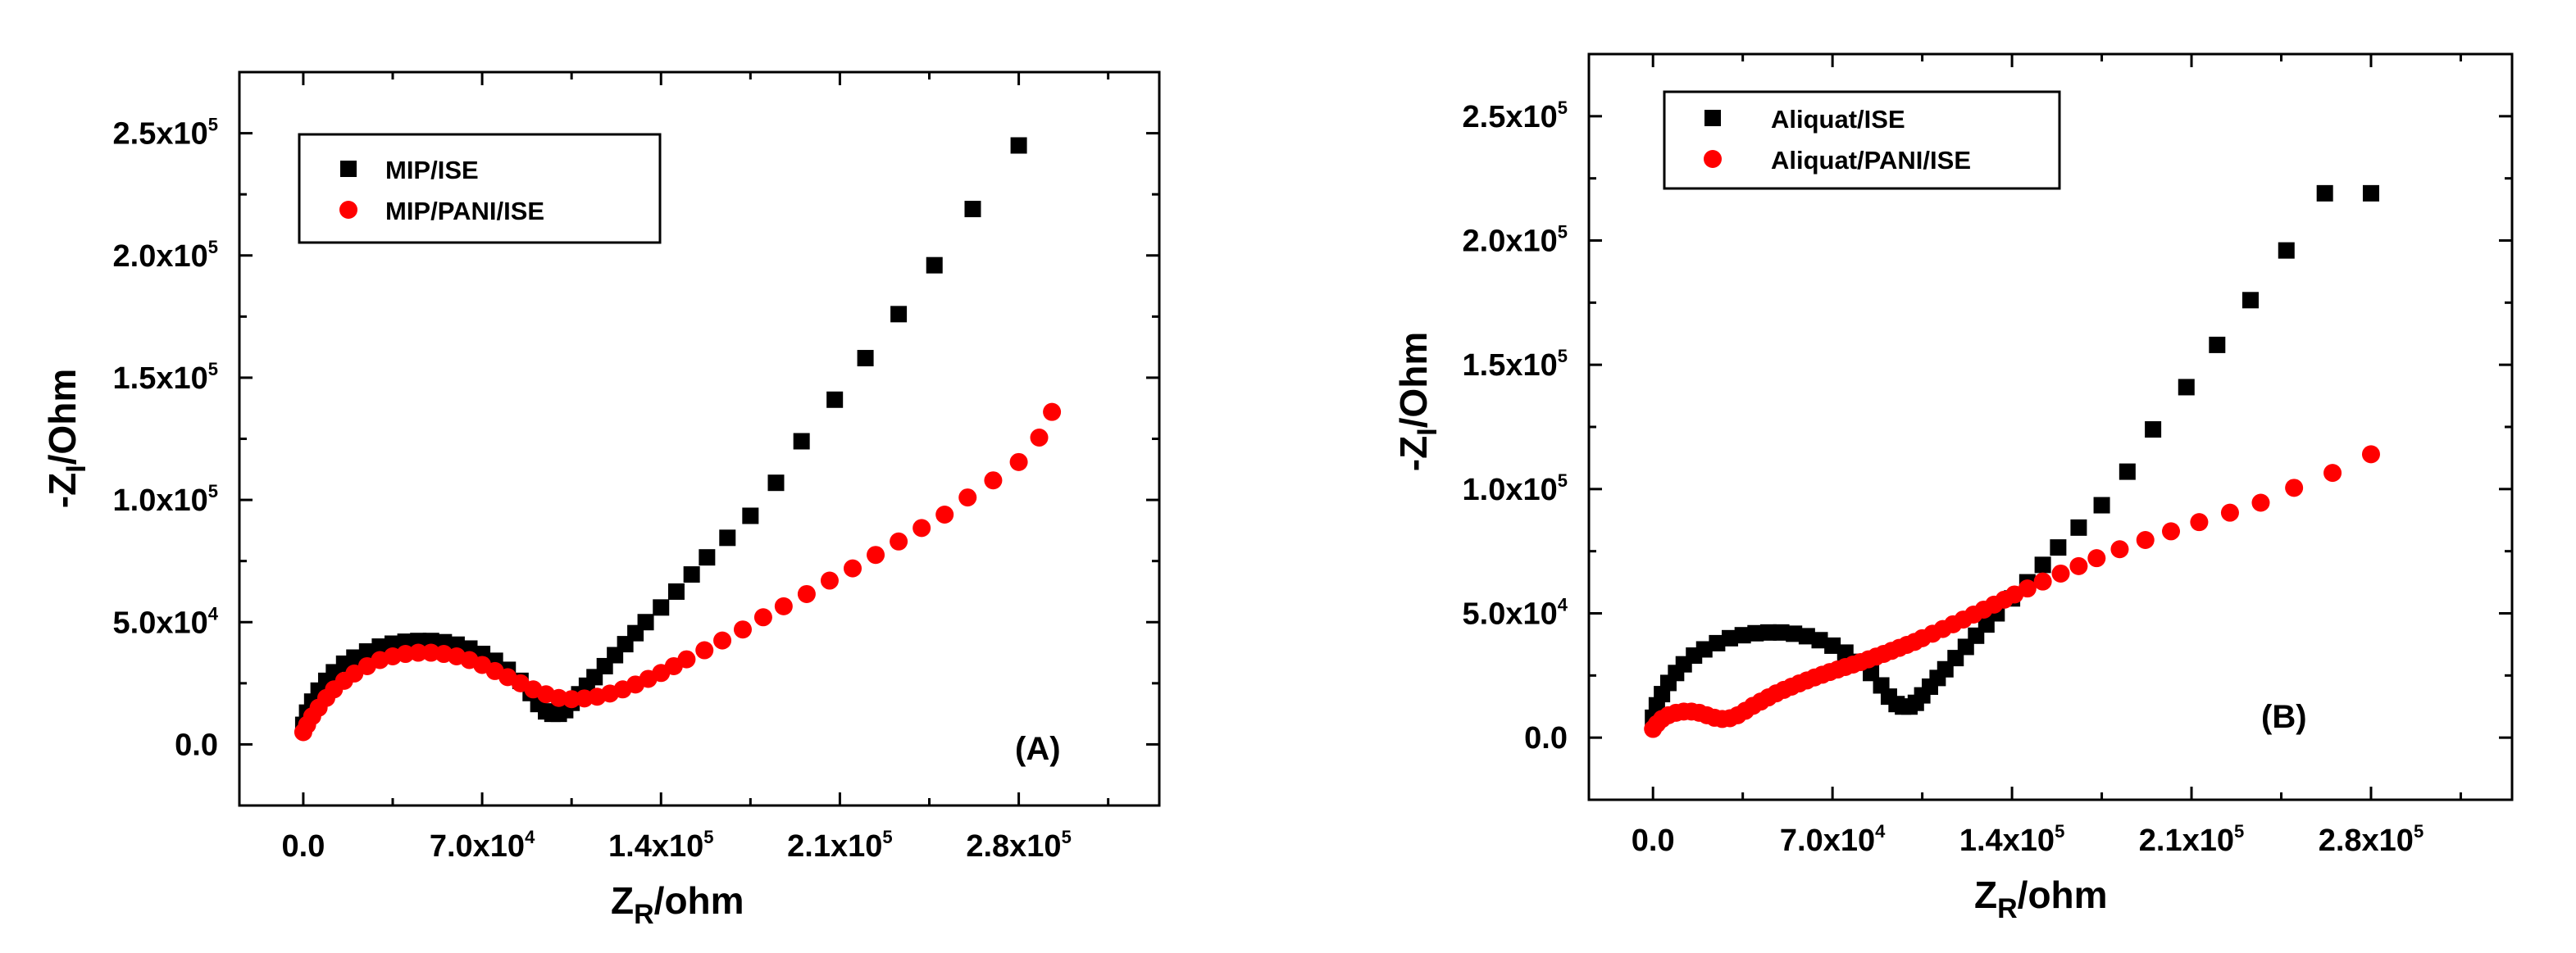 Image resolution: width=2576 pixels, height=953 pixels. I want to click on legend-label-series-1: Aliquat/ISE, so click(1838, 119).